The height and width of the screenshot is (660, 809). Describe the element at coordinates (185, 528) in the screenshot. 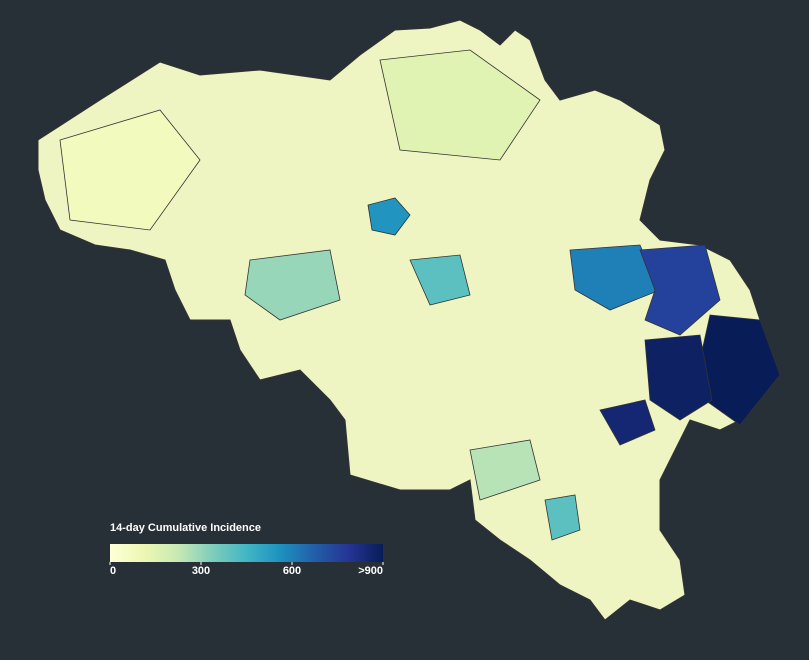

I see `legend-title: 14-day Cumulative Incidence` at that location.